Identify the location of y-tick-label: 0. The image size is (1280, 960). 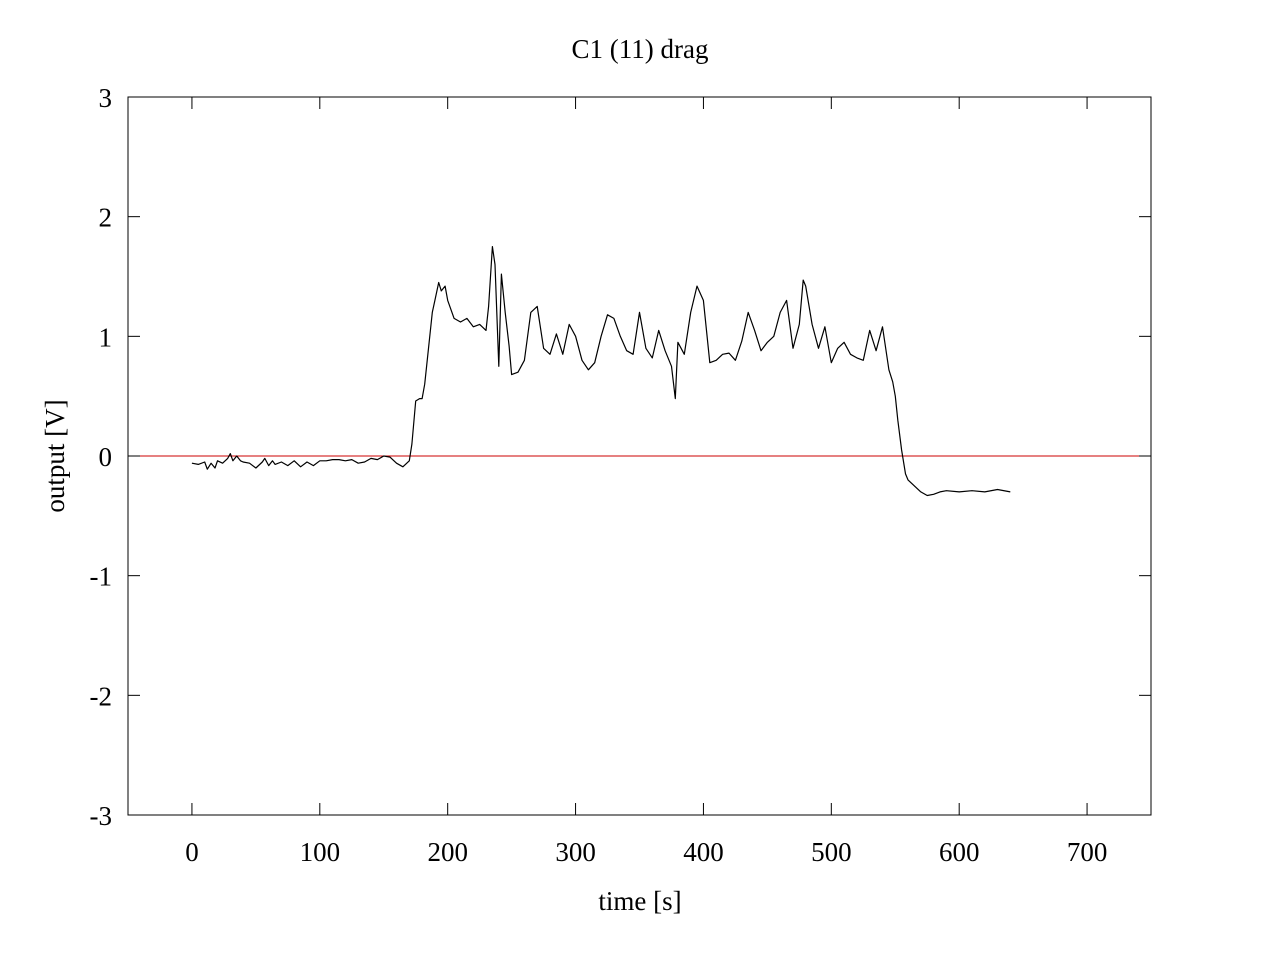
(106, 457).